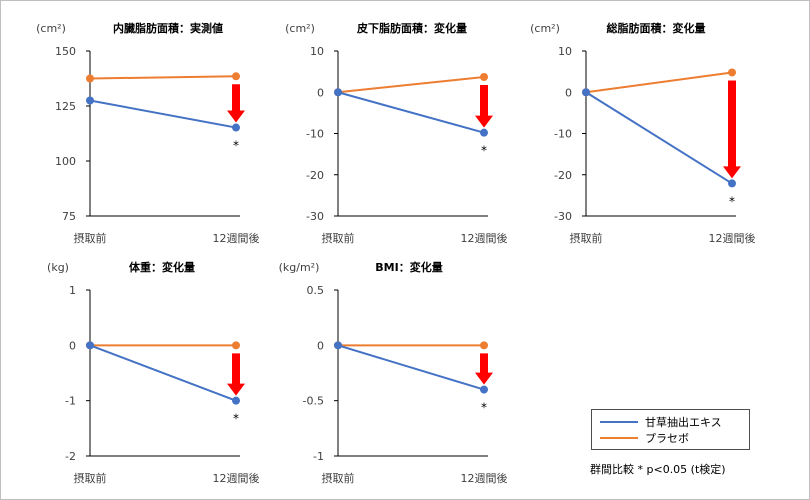 This screenshot has width=810, height=500. What do you see at coordinates (619, 422) in the screenshot?
I see `legend-line-kanzo` at bounding box center [619, 422].